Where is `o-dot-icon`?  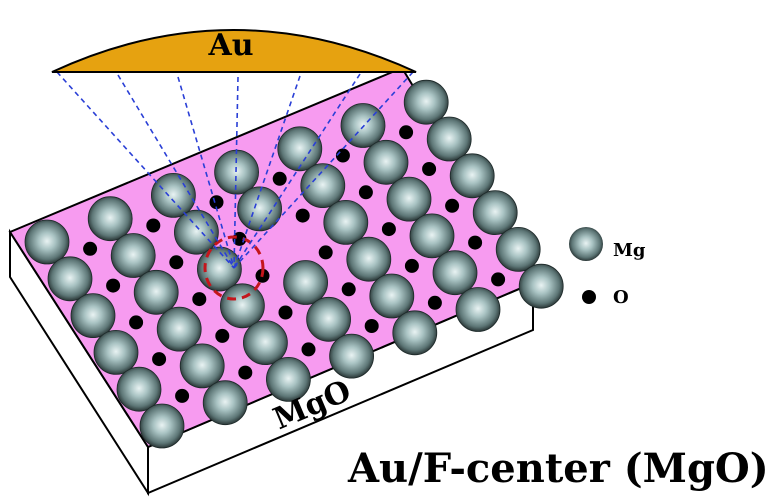 o-dot-icon is located at coordinates (589, 297).